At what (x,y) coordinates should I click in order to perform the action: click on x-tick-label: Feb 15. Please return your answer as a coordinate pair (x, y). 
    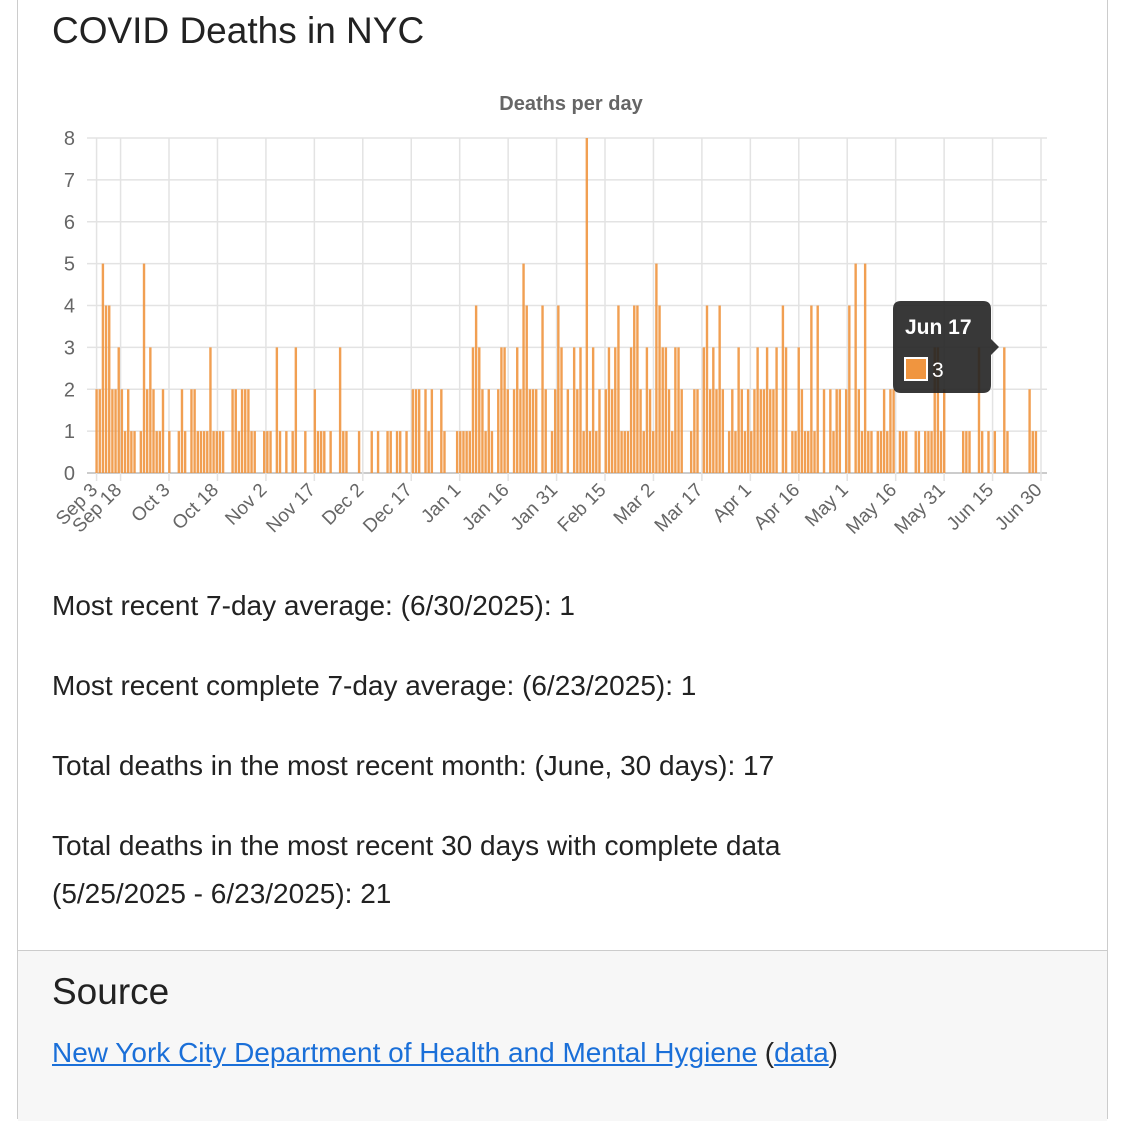
    Looking at the image, I should click on (582, 508).